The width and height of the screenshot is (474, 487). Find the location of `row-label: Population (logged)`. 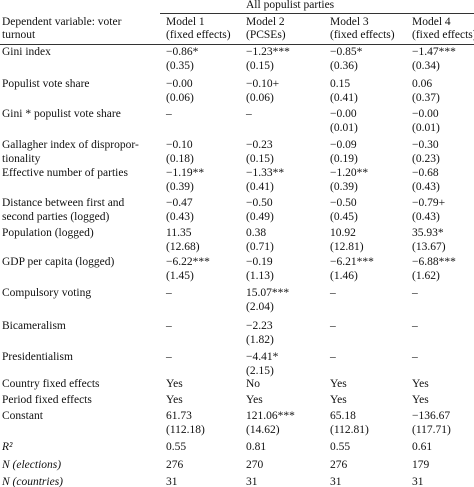

row-label: Population (logged) is located at coordinates (48, 233).